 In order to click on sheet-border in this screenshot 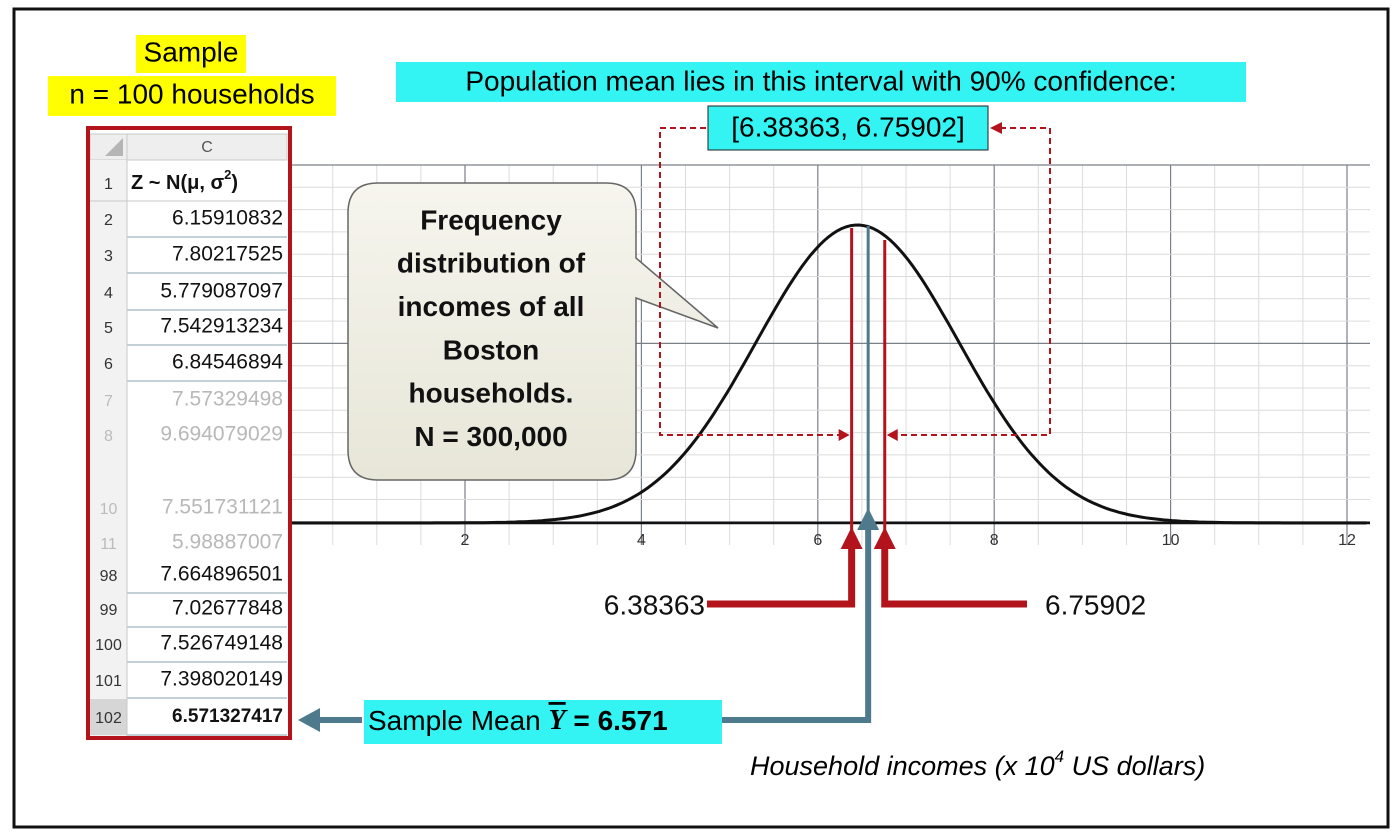, I will do `click(189, 433)`.